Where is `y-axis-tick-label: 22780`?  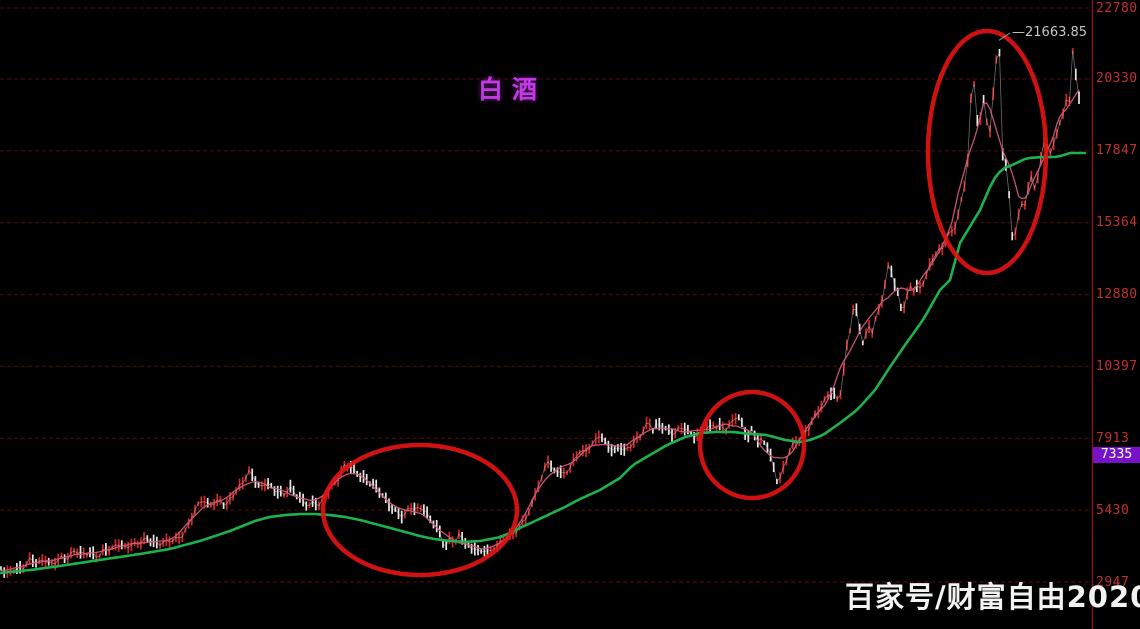 y-axis-tick-label: 22780 is located at coordinates (1117, 8).